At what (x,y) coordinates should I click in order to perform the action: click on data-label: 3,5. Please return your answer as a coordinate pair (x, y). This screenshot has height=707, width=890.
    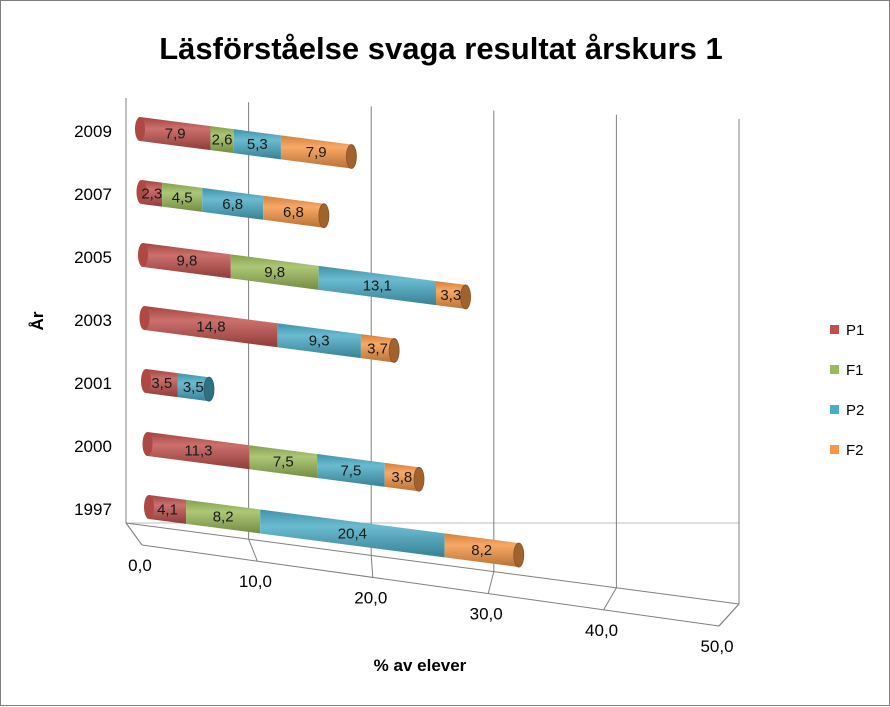
    Looking at the image, I should click on (161, 383).